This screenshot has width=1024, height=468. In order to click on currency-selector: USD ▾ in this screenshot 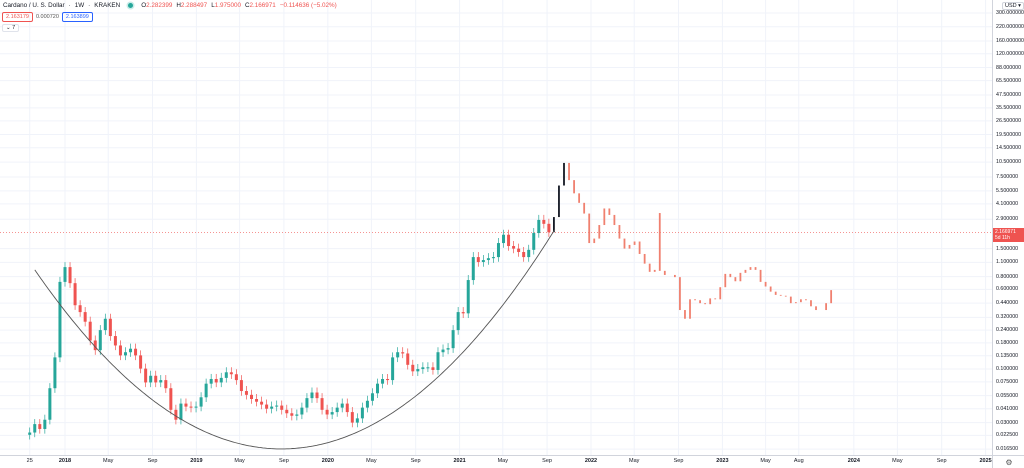, I will do `click(1013, 6)`.